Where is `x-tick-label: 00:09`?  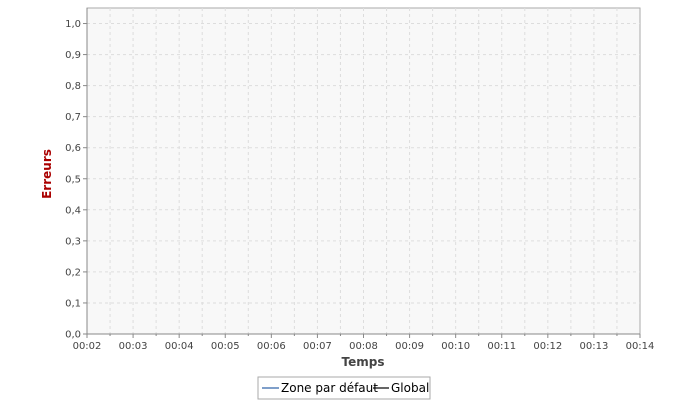 x-tick-label: 00:09 is located at coordinates (409, 346).